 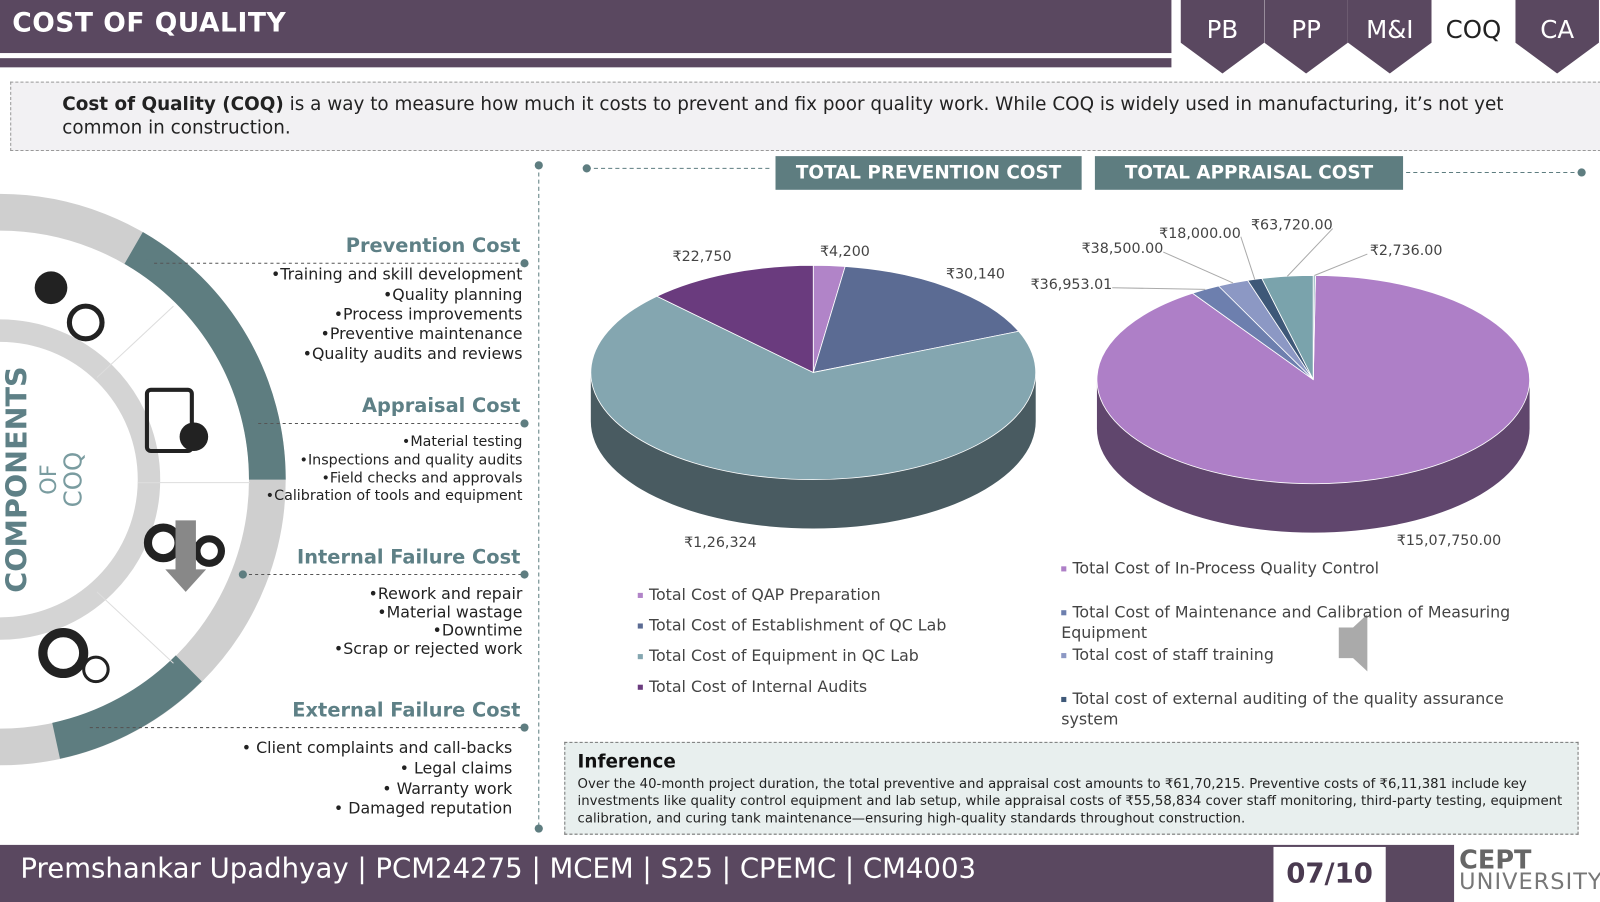 What do you see at coordinates (1200, 234) in the screenshot?
I see `data-label: ₹18,000.00` at bounding box center [1200, 234].